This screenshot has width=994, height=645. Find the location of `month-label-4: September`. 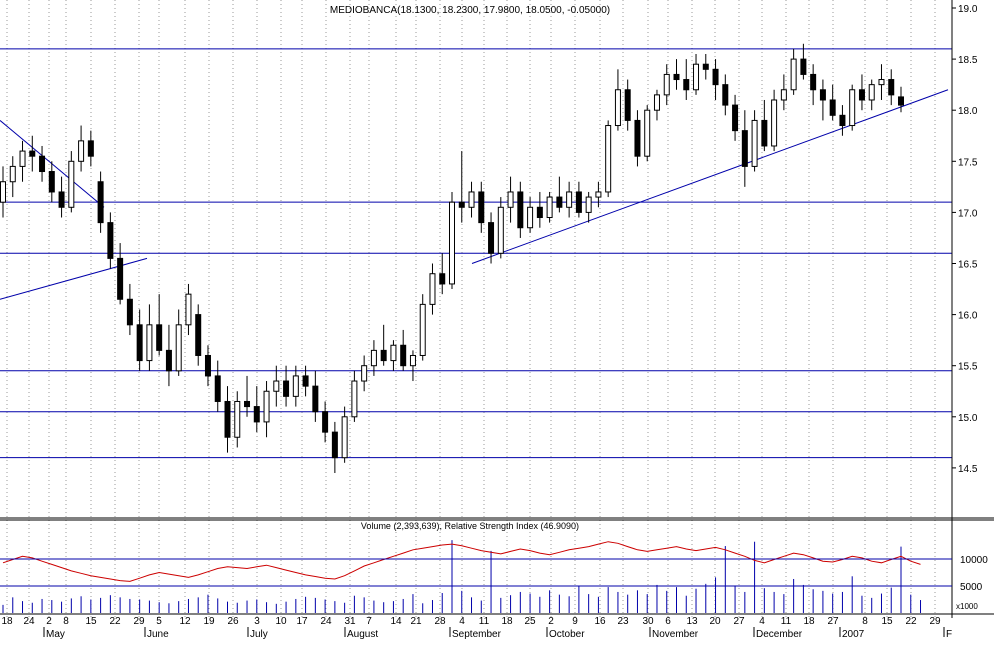

month-label-4: September is located at coordinates (477, 634).